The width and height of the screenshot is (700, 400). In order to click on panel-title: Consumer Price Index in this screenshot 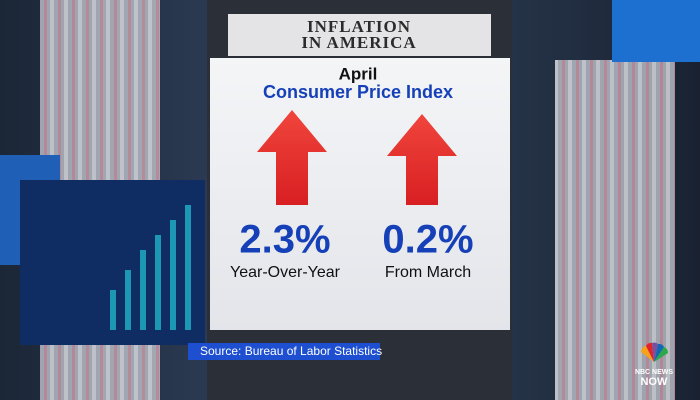, I will do `click(358, 92)`.